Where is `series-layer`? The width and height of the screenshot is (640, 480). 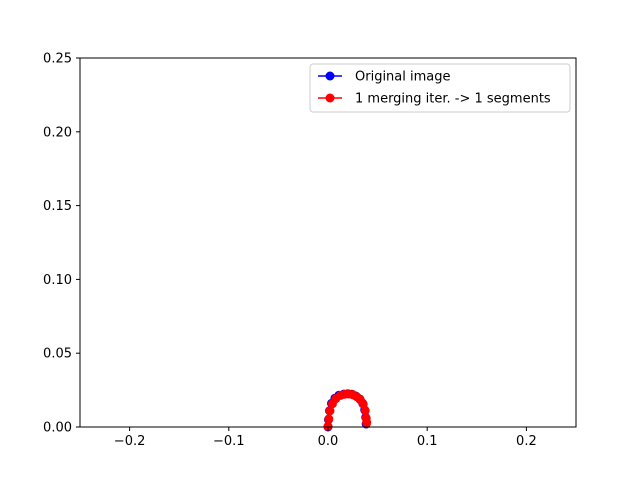 series-layer is located at coordinates (347, 410).